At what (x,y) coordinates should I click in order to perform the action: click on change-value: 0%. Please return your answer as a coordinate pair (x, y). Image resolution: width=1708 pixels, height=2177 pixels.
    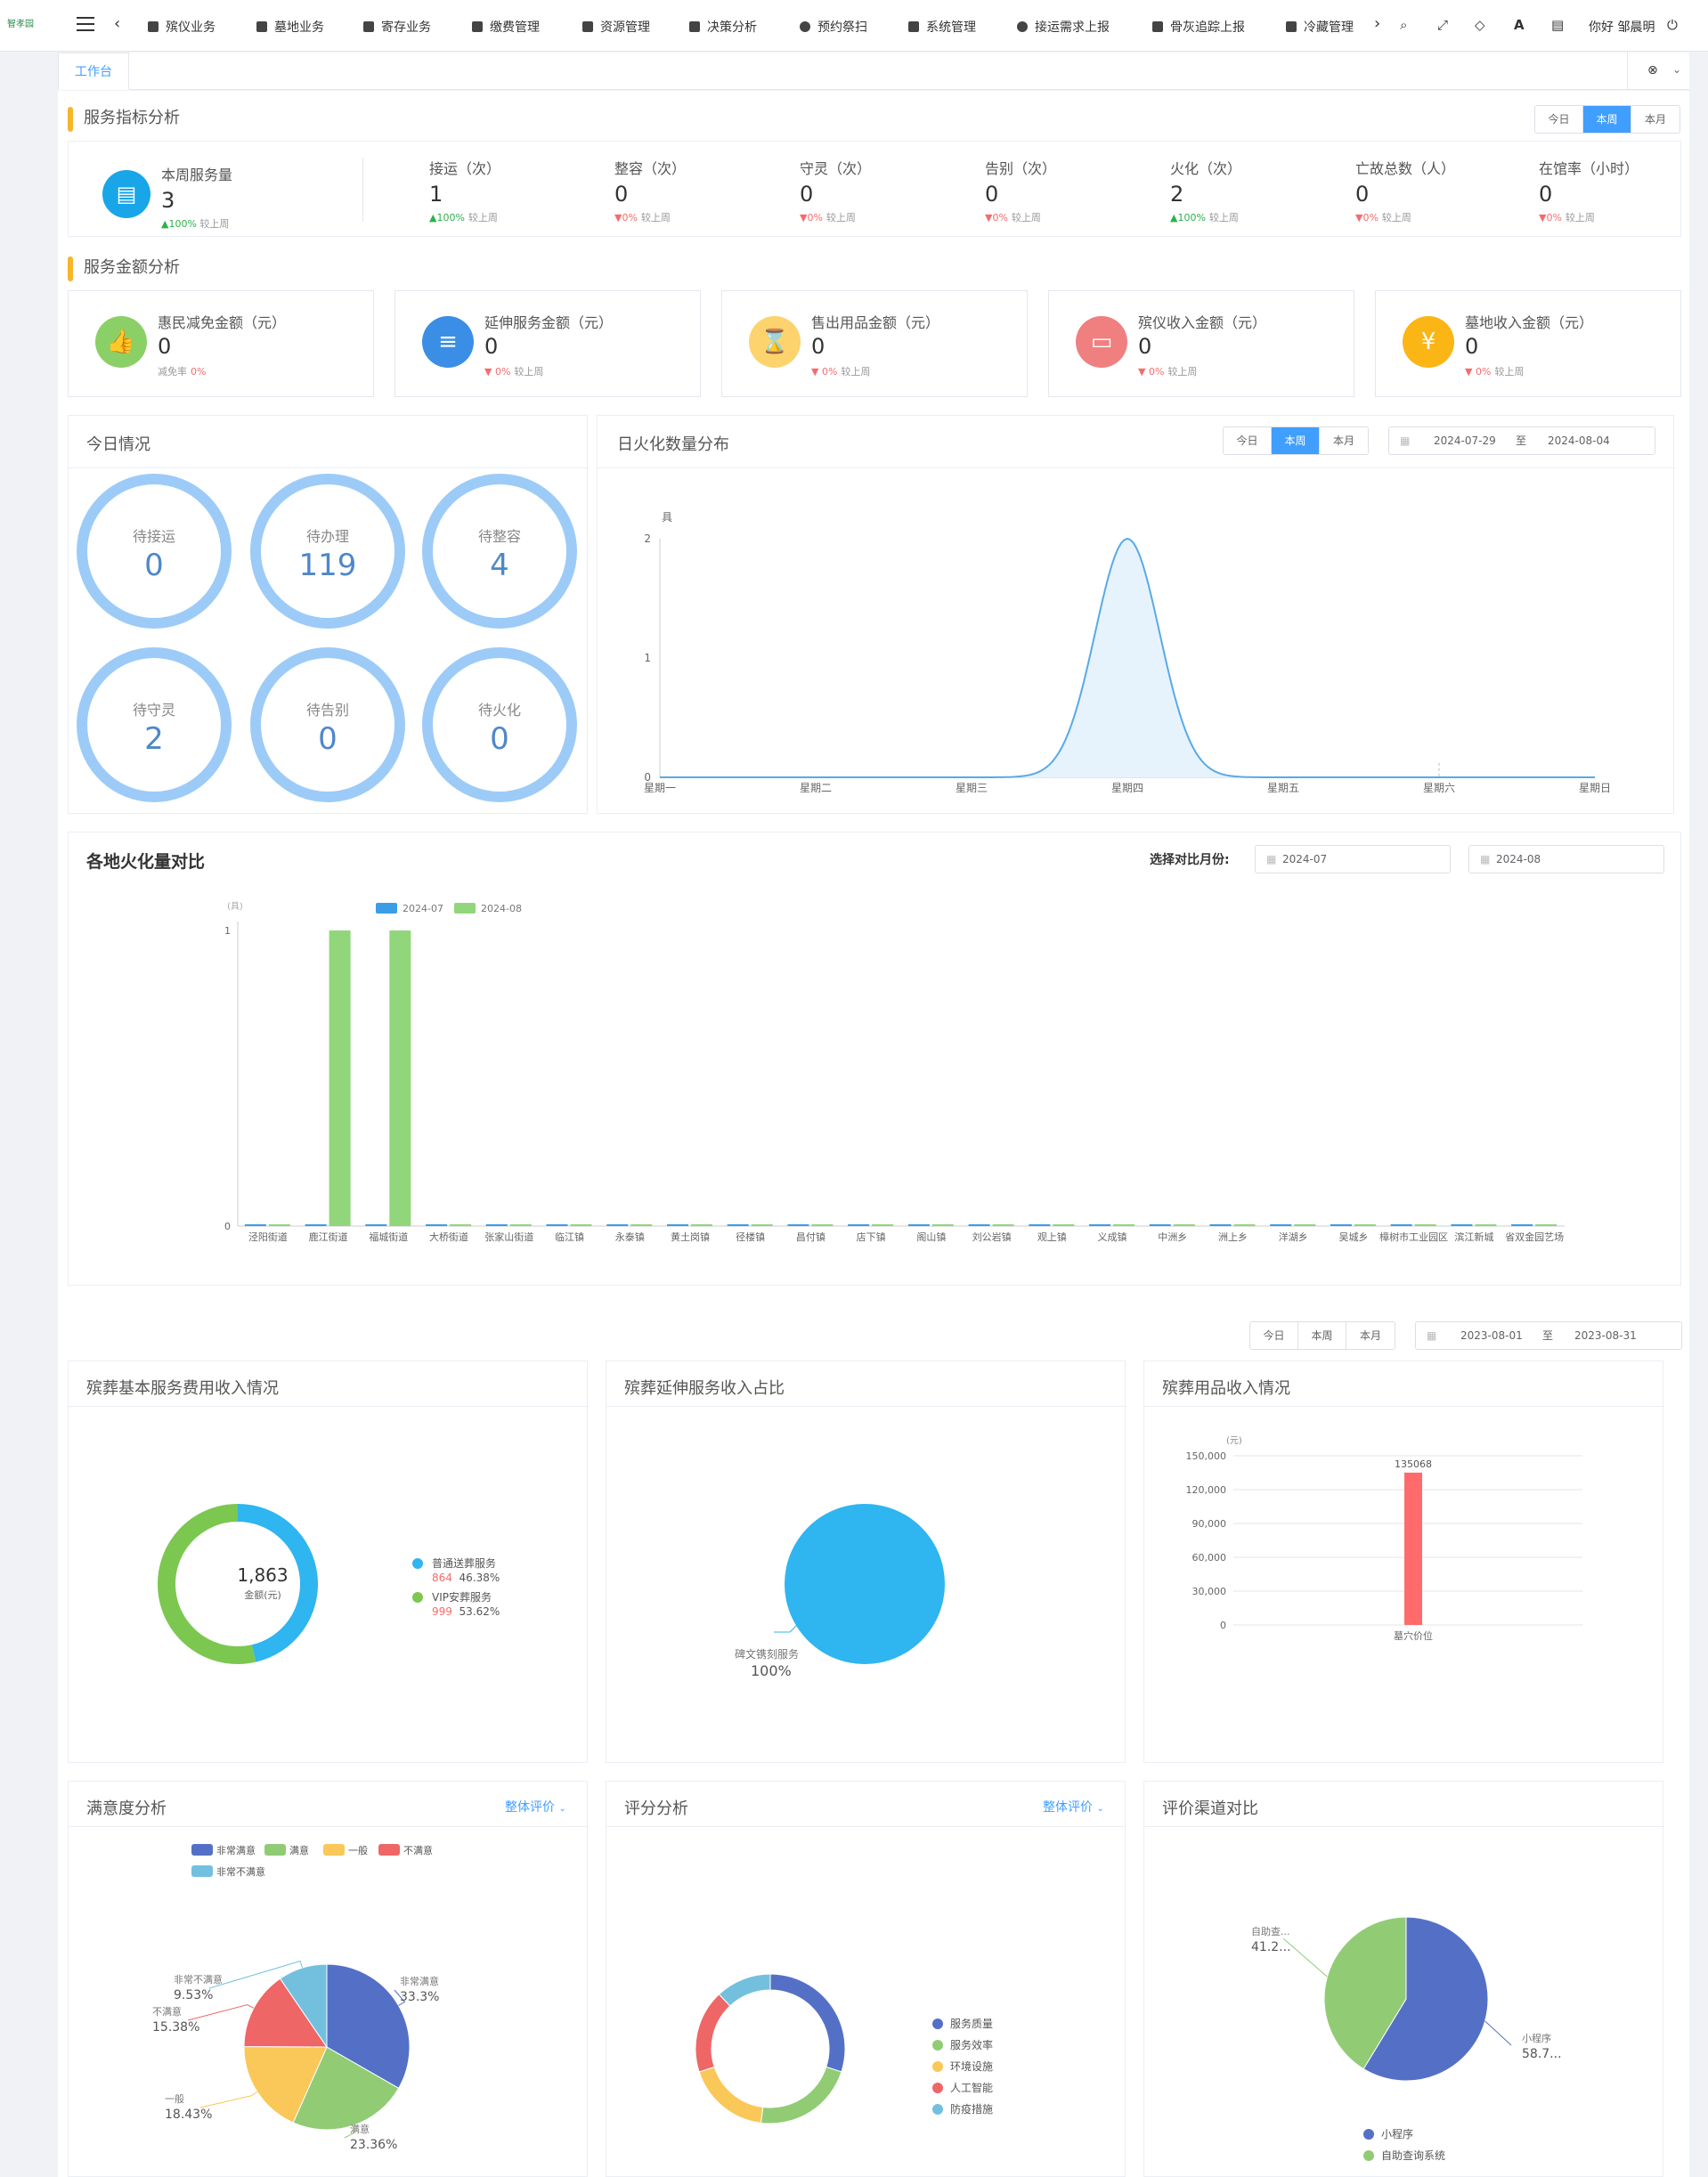
    Looking at the image, I should click on (1483, 372).